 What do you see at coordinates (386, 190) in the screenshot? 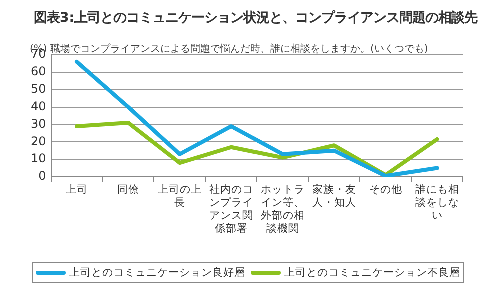
I see `x-tick-label: その他` at bounding box center [386, 190].